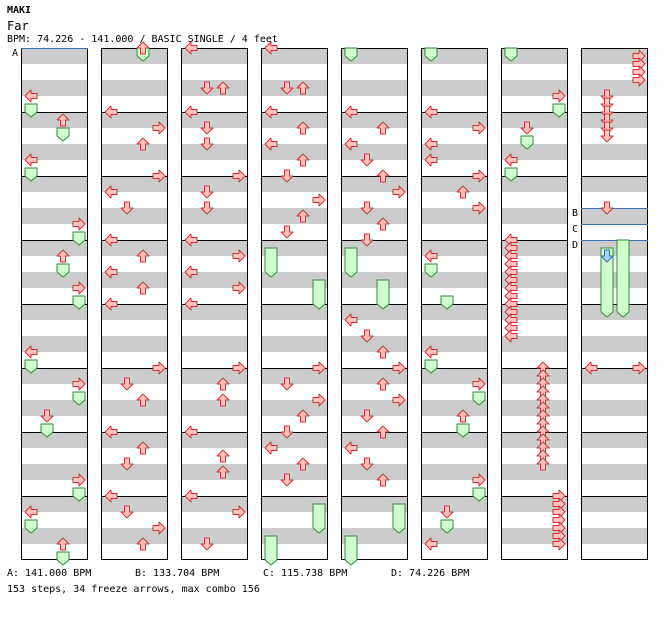 The width and height of the screenshot is (672, 620). I want to click on bpm-marker-label: A, so click(15, 53).